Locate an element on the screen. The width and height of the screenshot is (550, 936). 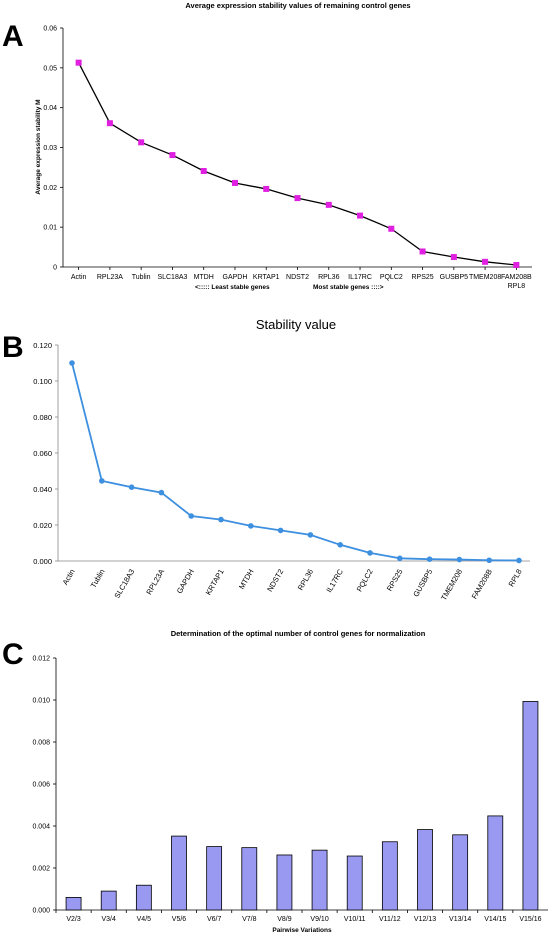
chart-c-y-tick-label: 0.004 is located at coordinates (41, 827).